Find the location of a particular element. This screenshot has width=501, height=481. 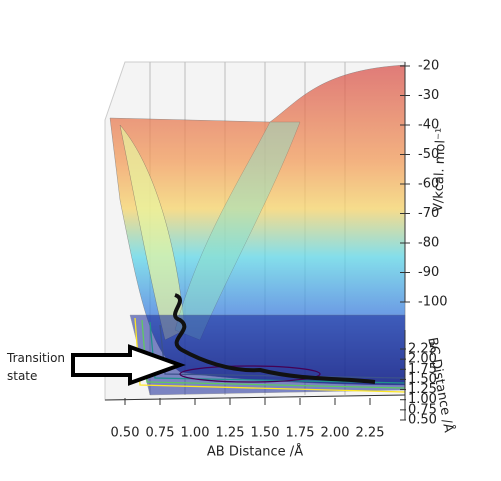

x-tick-label: 1.50 is located at coordinates (265, 433).